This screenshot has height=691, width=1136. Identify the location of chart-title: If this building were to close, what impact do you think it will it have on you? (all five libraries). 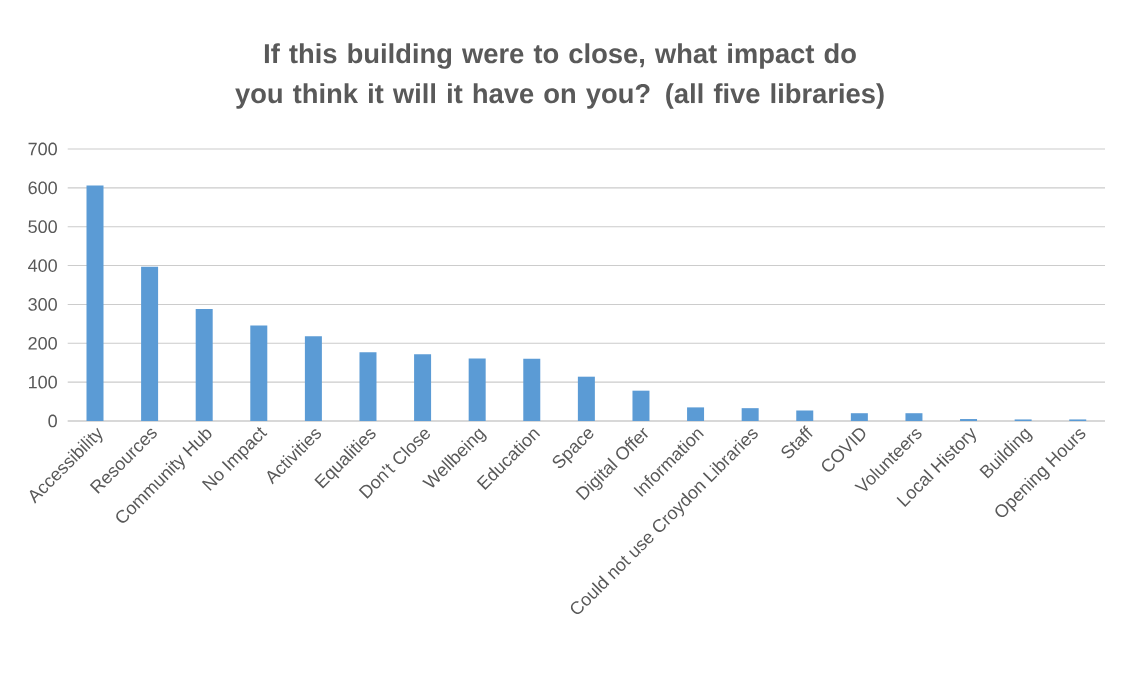
(559, 76).